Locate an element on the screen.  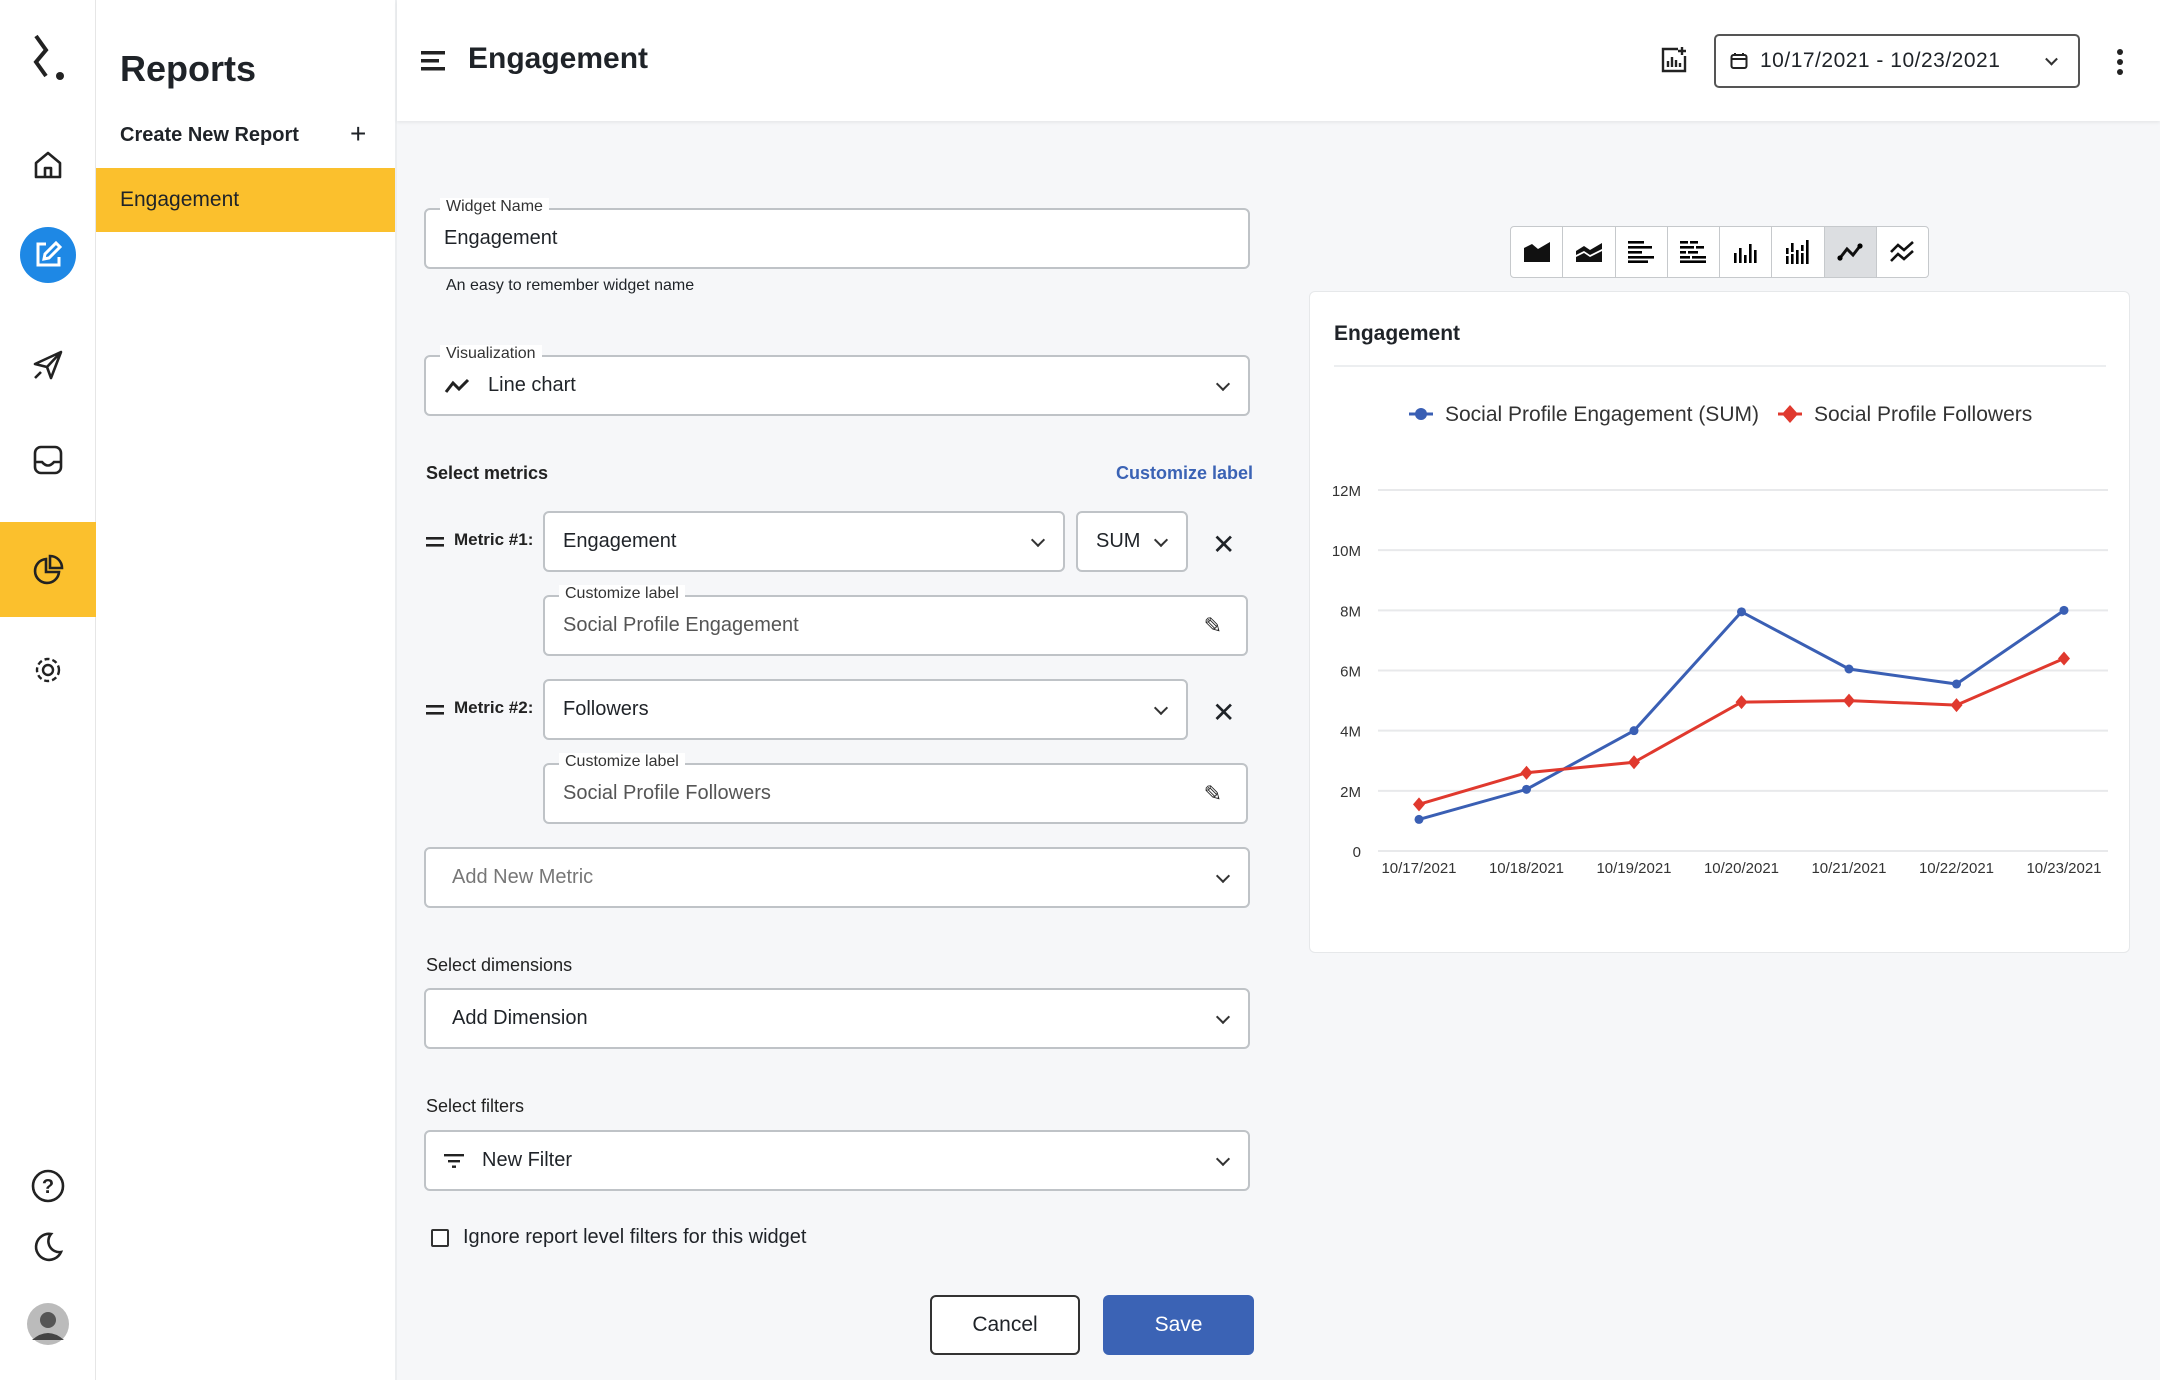
metric-1-custom-value: Social Profile Engagement is located at coordinates (681, 625).